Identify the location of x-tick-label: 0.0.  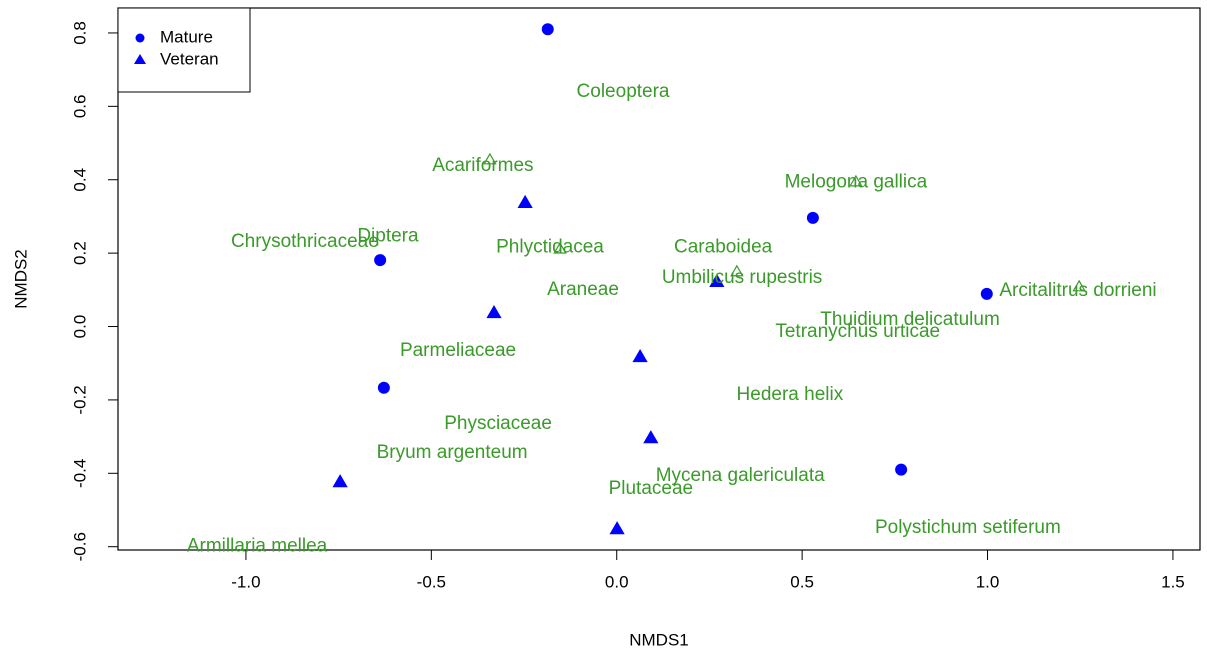
(617, 581).